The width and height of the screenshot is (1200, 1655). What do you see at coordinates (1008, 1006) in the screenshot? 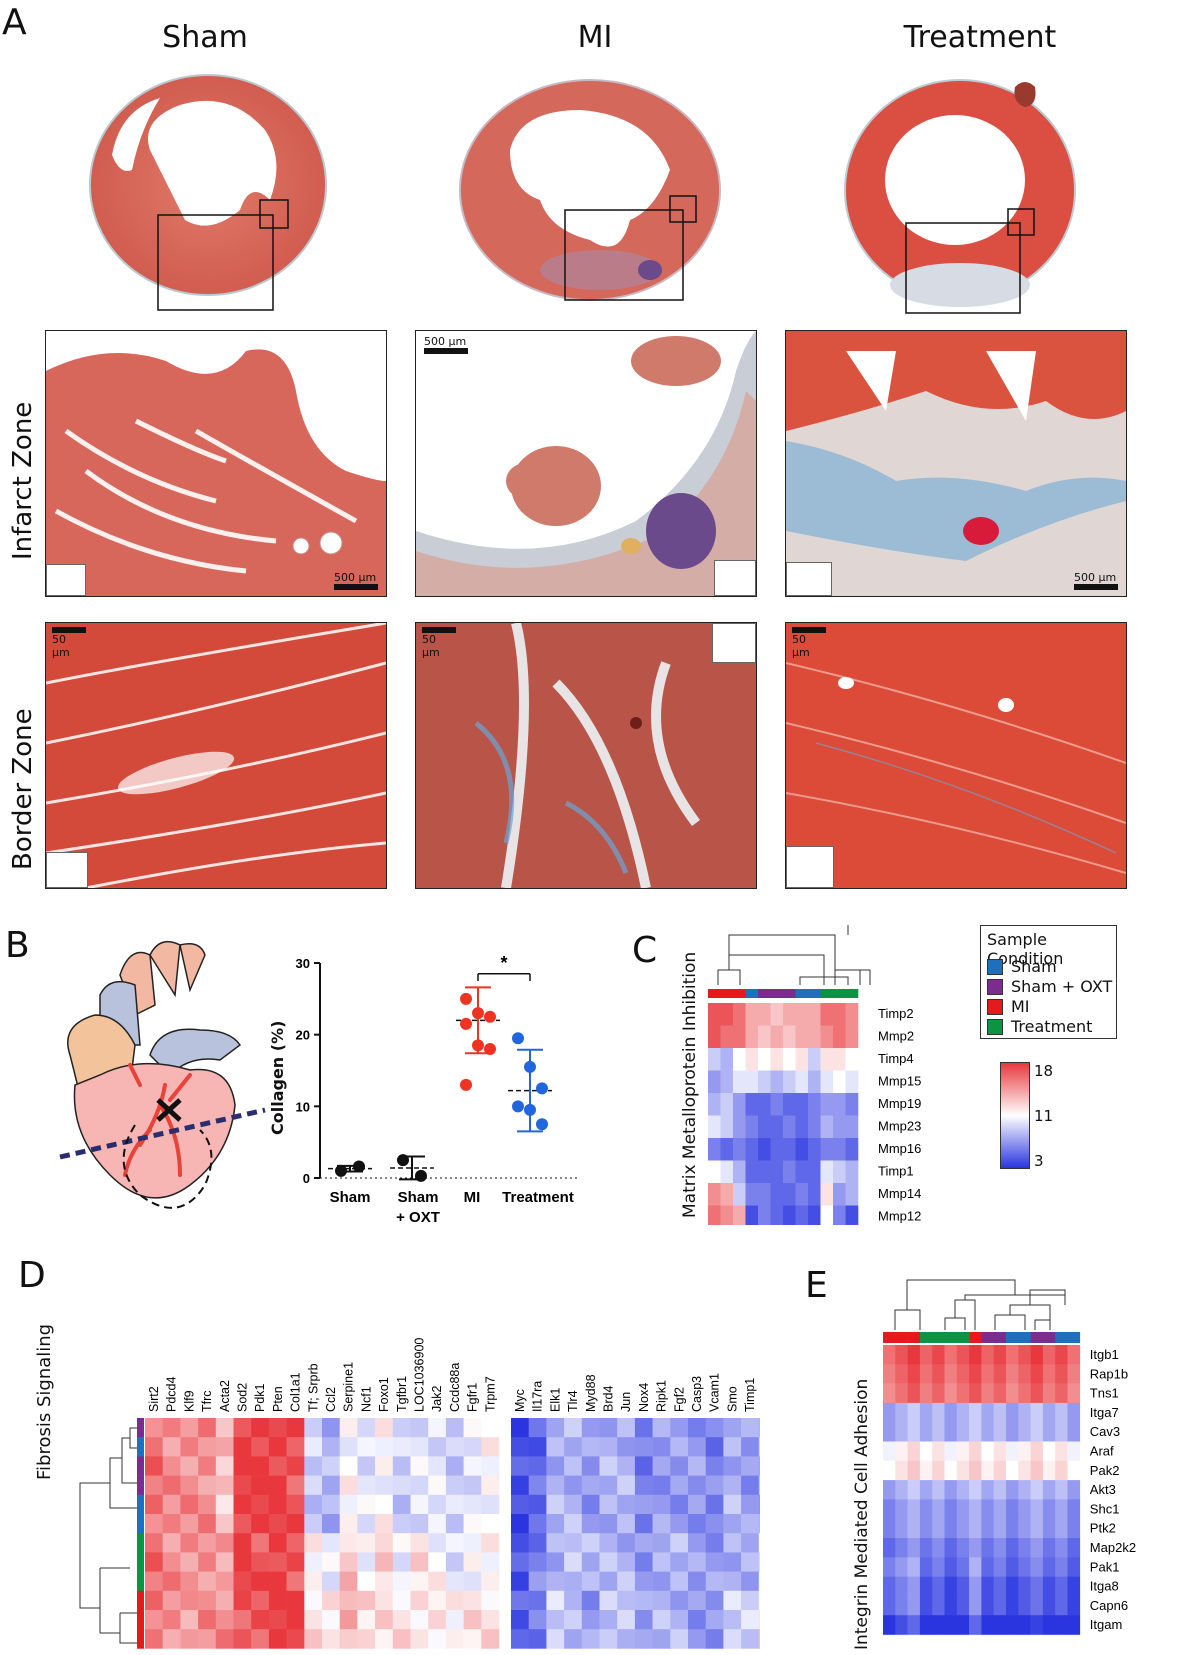
I see `legend-item-mi: MI` at bounding box center [1008, 1006].